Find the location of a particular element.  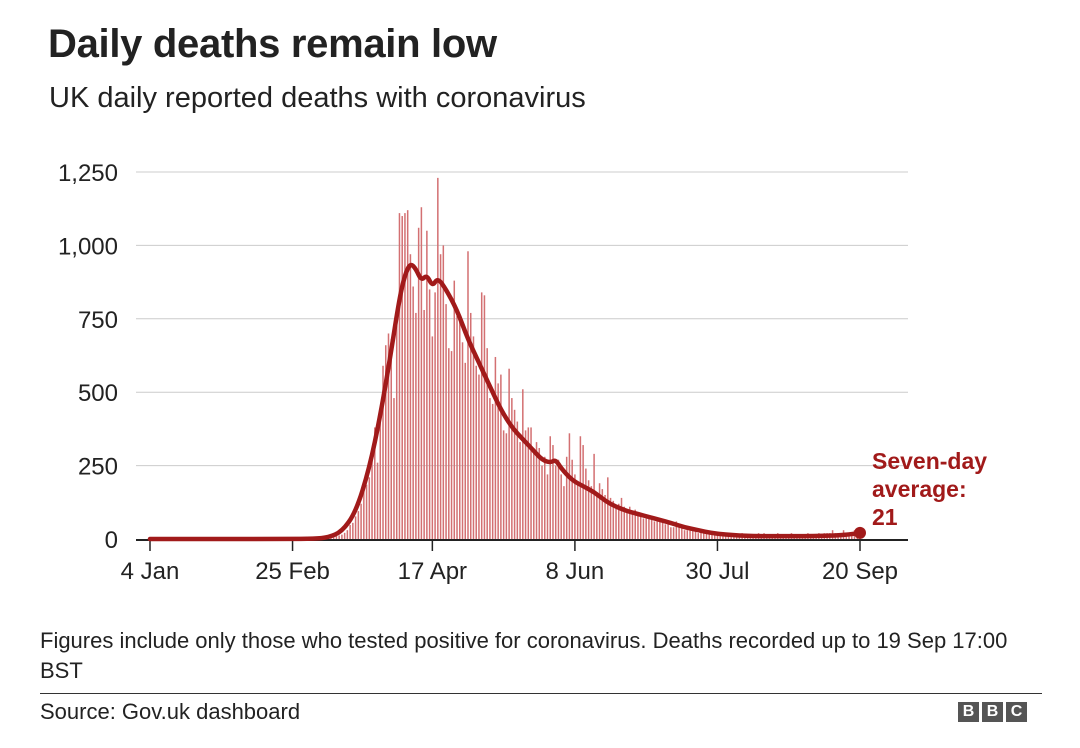

x-tick-label: 8 Jun is located at coordinates (575, 571).